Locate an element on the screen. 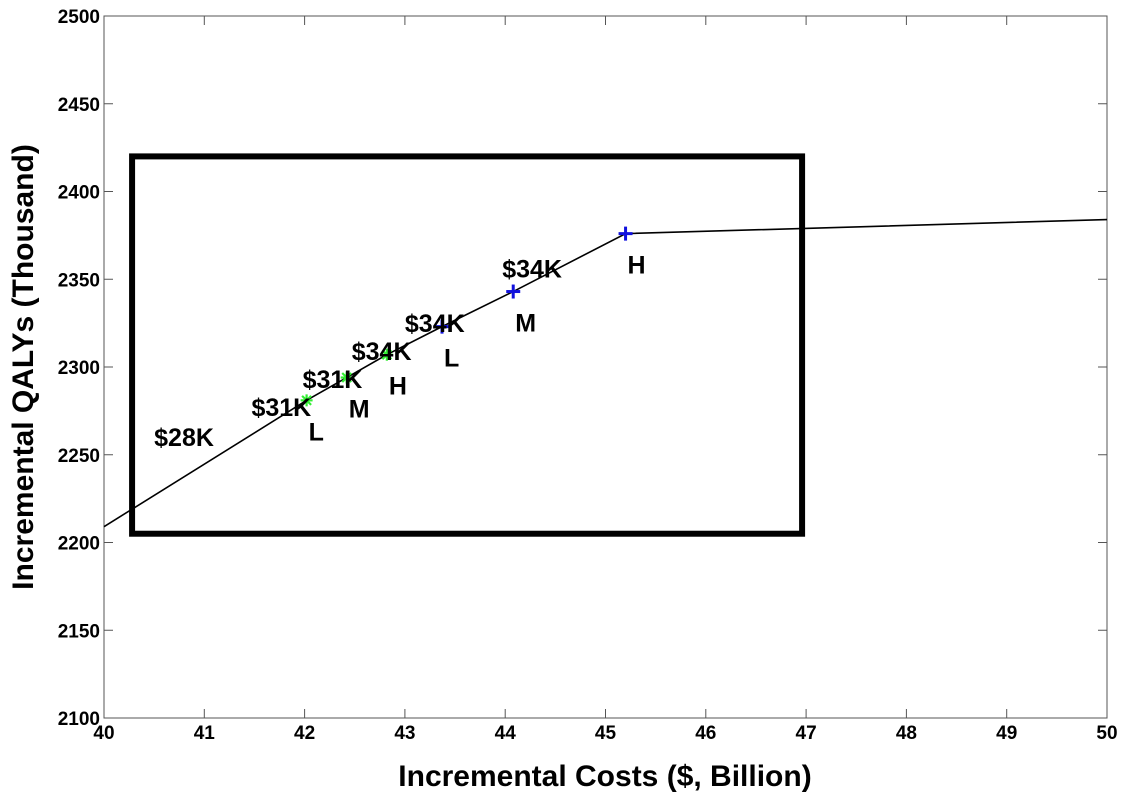 This screenshot has width=1127, height=800. marker-blue-H: H is located at coordinates (632, 253).